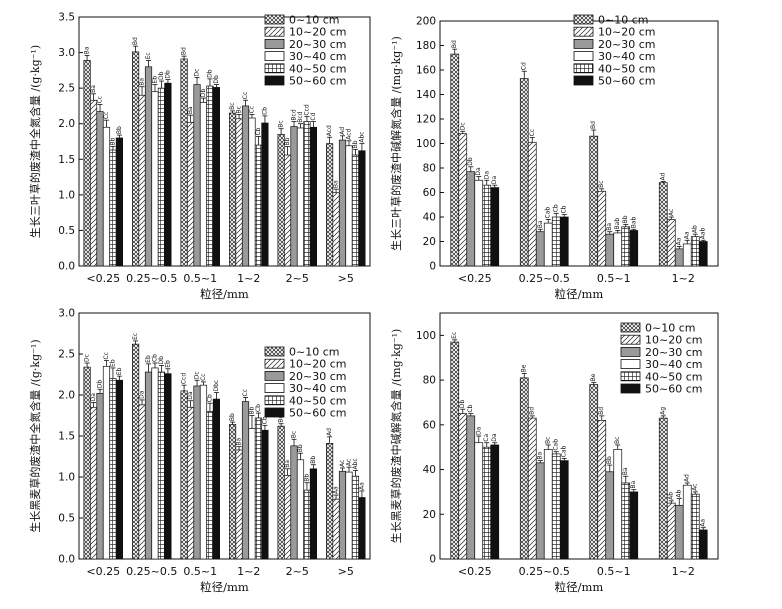 This screenshot has width=782, height=609. What do you see at coordinates (346, 278) in the screenshot?
I see `x-tick-label: >5` at bounding box center [346, 278].